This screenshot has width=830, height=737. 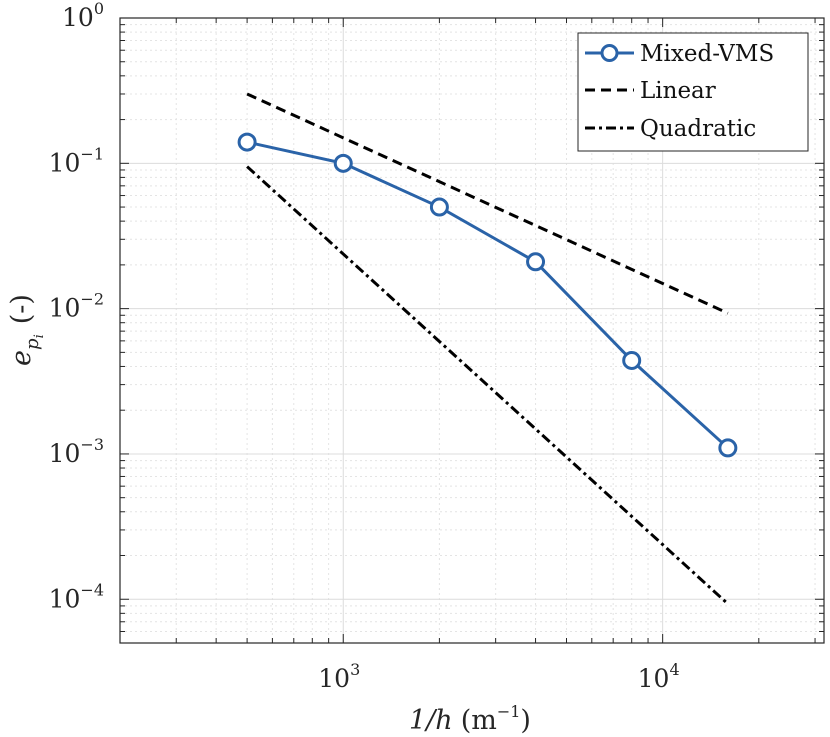 I want to click on x-axis-label-exponent: −1, so click(x=509, y=711).